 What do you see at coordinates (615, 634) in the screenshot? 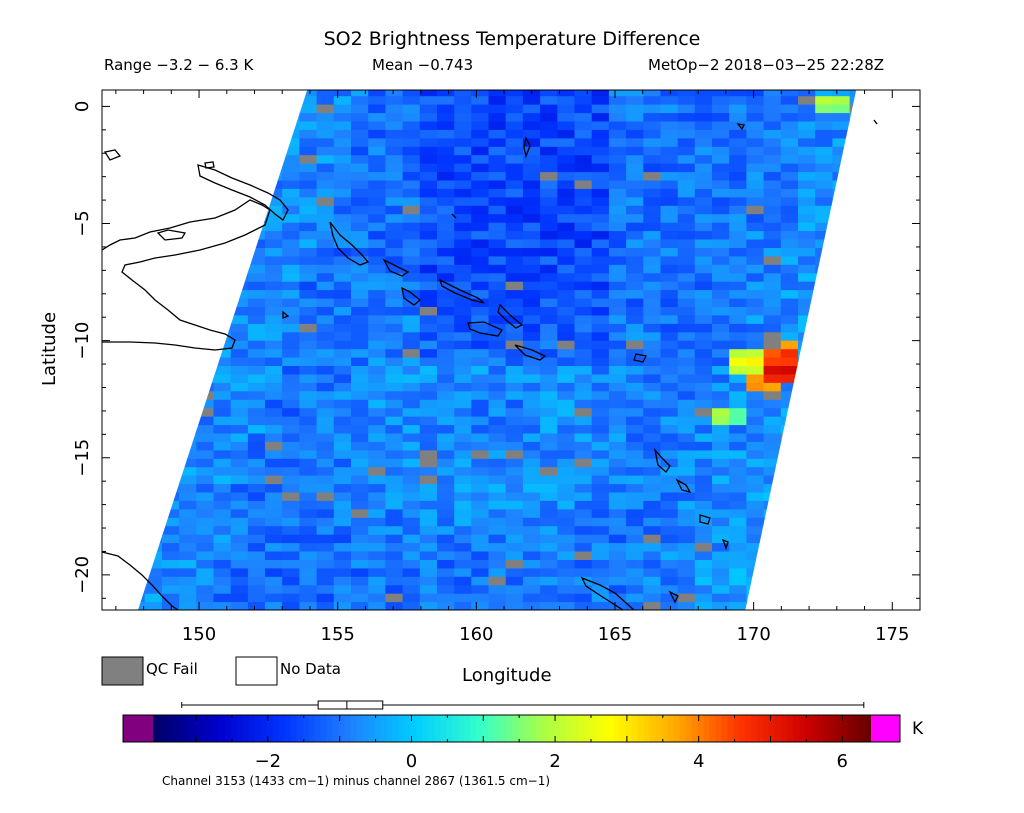
I see `x-tick-label-3: 165` at bounding box center [615, 634].